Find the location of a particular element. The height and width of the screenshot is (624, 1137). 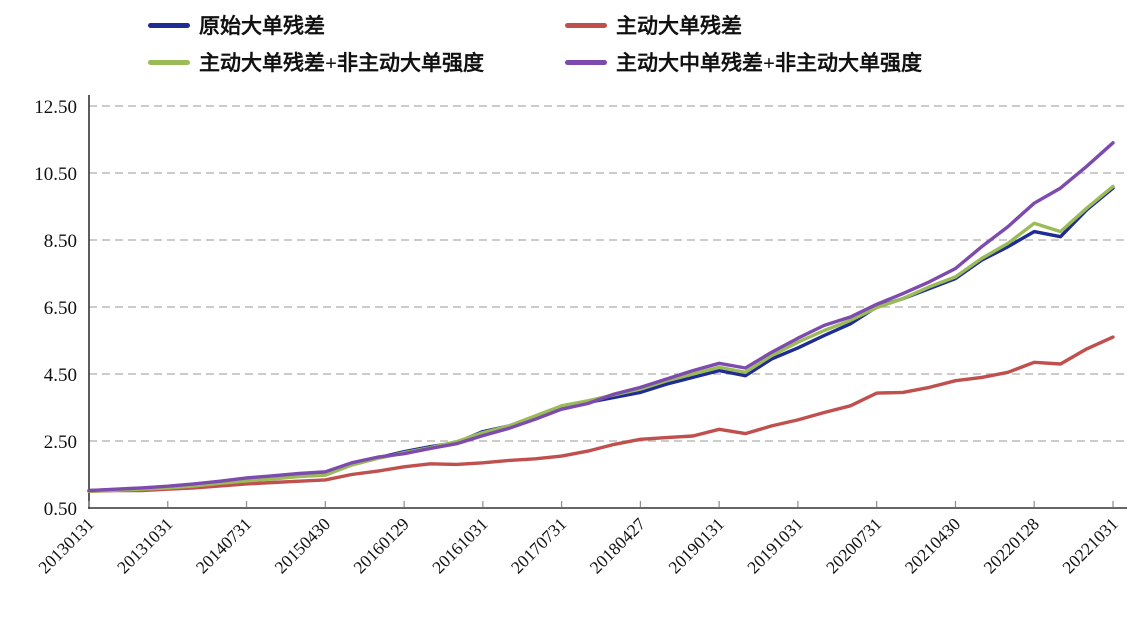

legend-label-2: 主动大单残差+非主动大单强度 is located at coordinates (341, 63).